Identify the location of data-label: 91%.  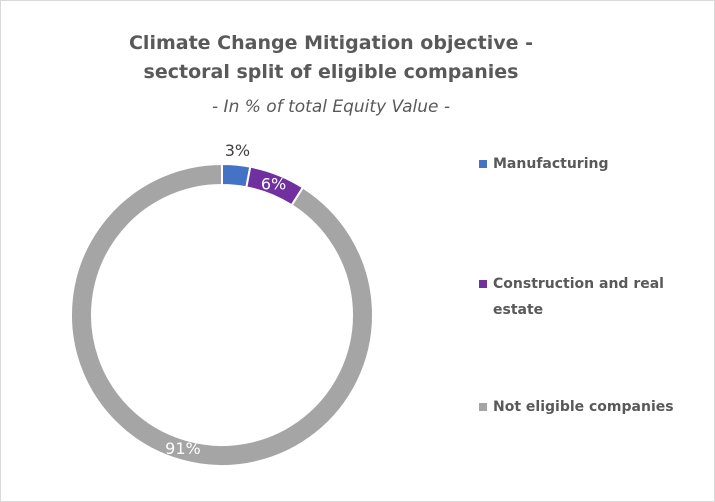
(183, 448).